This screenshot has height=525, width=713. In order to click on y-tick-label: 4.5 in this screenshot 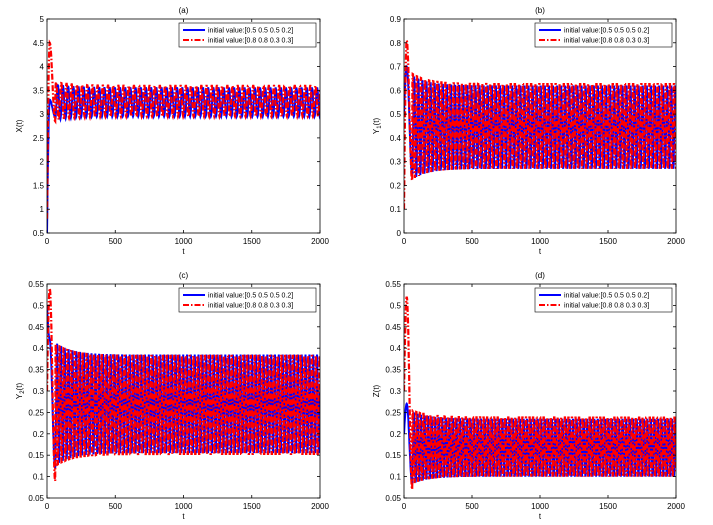, I will do `click(39, 43)`.